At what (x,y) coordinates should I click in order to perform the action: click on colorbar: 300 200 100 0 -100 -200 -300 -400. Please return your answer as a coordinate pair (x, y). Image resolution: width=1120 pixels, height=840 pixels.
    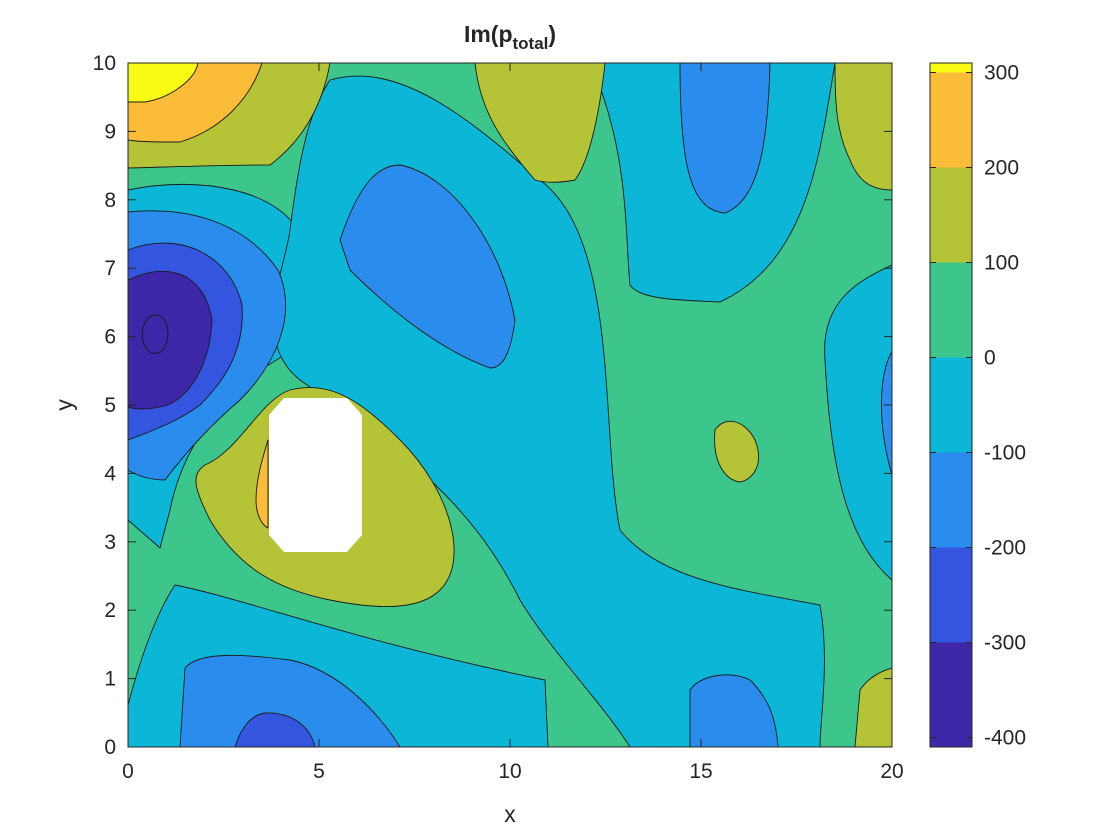
    Looking at the image, I should click on (977, 406).